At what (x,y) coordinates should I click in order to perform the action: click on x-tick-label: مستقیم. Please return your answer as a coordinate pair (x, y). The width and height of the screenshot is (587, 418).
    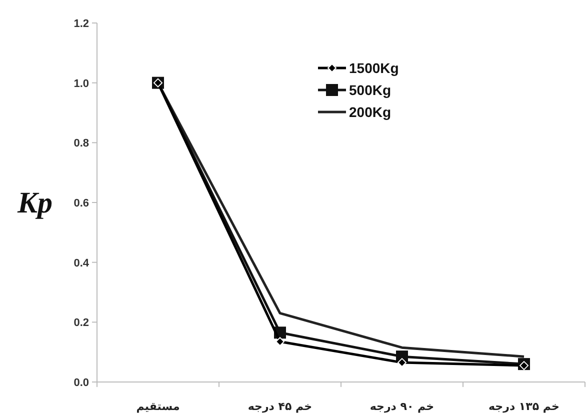
    Looking at the image, I should click on (158, 406).